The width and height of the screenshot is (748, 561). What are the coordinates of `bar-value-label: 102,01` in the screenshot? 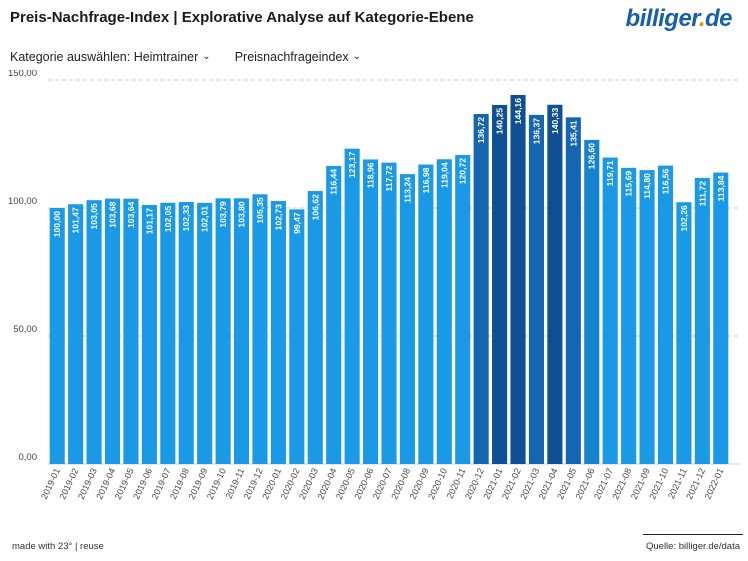 It's located at (205, 219).